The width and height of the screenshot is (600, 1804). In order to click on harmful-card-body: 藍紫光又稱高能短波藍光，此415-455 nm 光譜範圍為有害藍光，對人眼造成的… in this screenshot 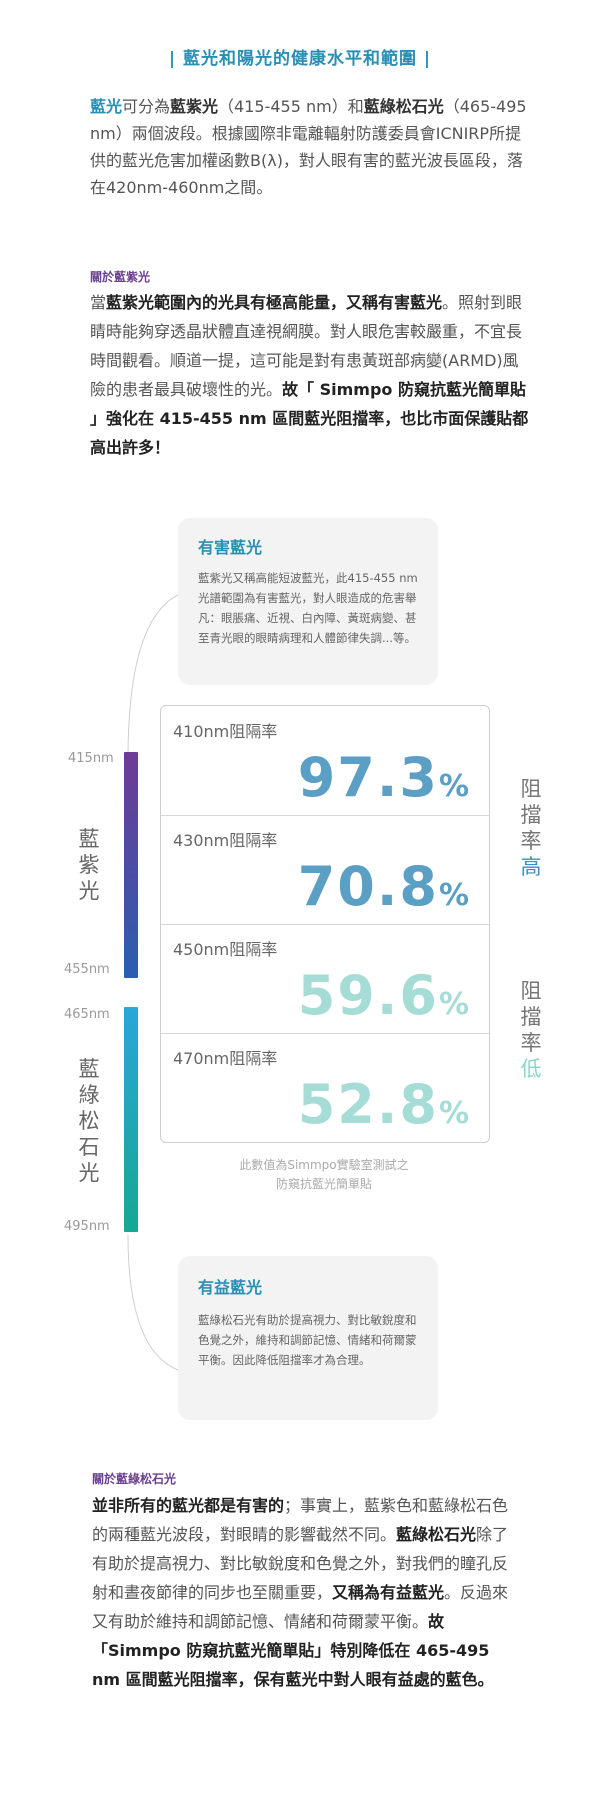, I will do `click(308, 608)`.